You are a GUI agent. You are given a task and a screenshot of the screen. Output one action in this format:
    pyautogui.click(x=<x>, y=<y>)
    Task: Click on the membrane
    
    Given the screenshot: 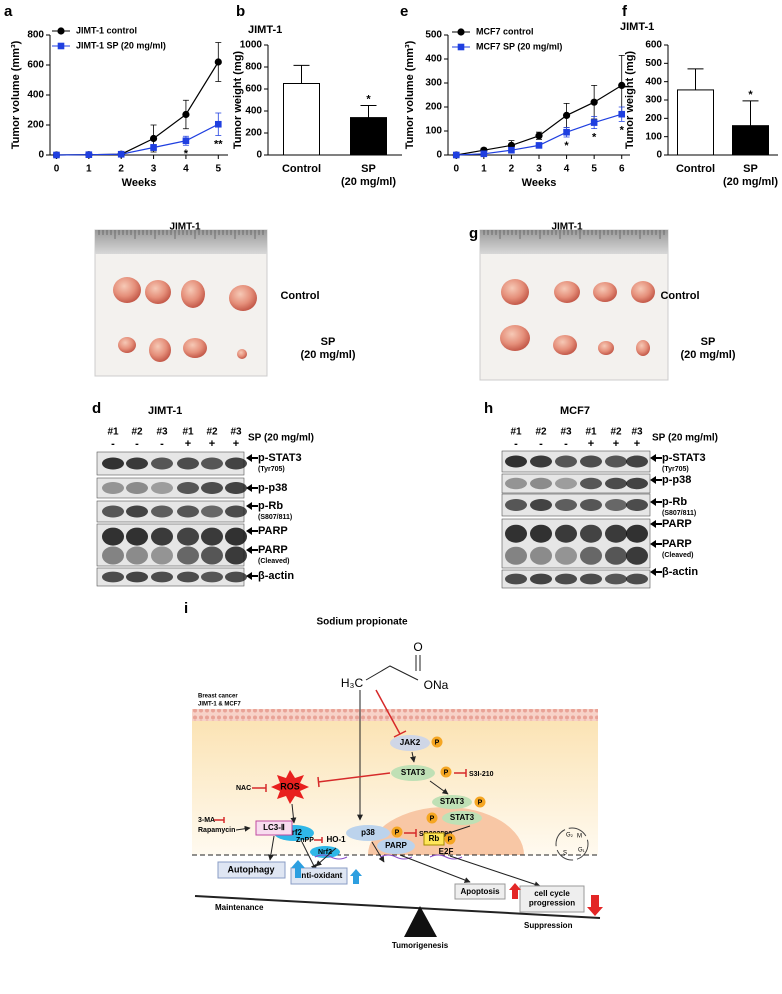 What is the action you would take?
    pyautogui.click(x=395, y=715)
    